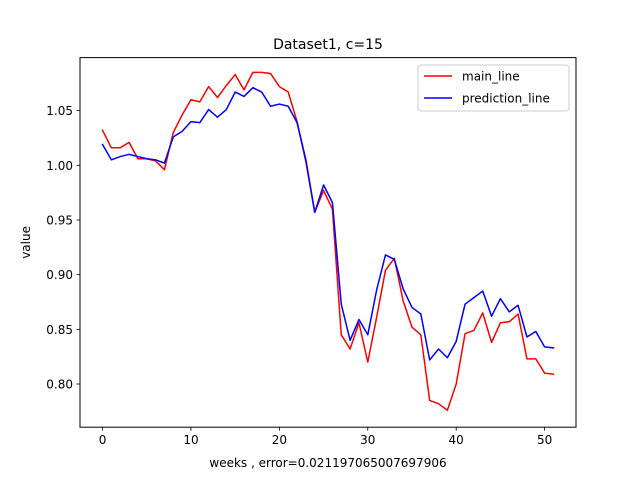  I want to click on y-tick-label: 0.85, so click(59, 330).